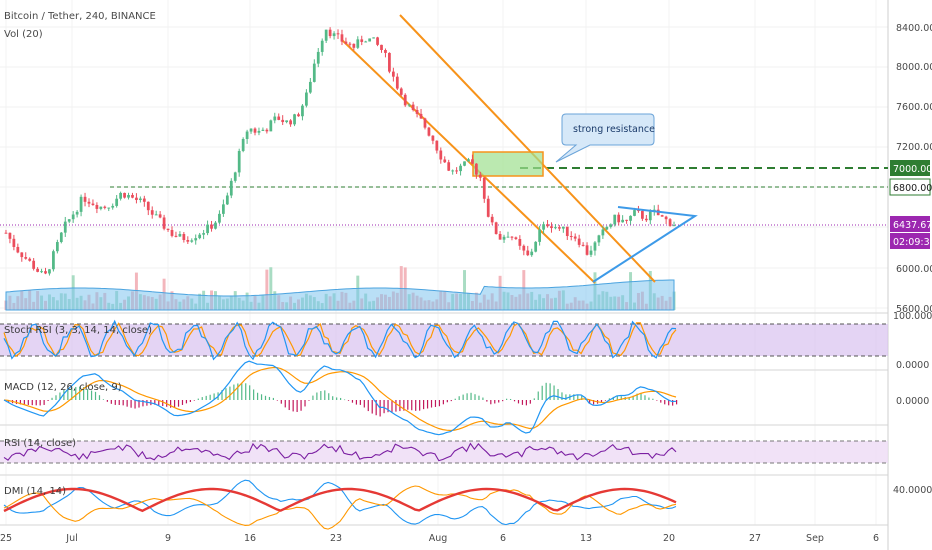 The height and width of the screenshot is (550, 932). What do you see at coordinates (669, 538) in the screenshot?
I see `time-tick: 20` at bounding box center [669, 538].